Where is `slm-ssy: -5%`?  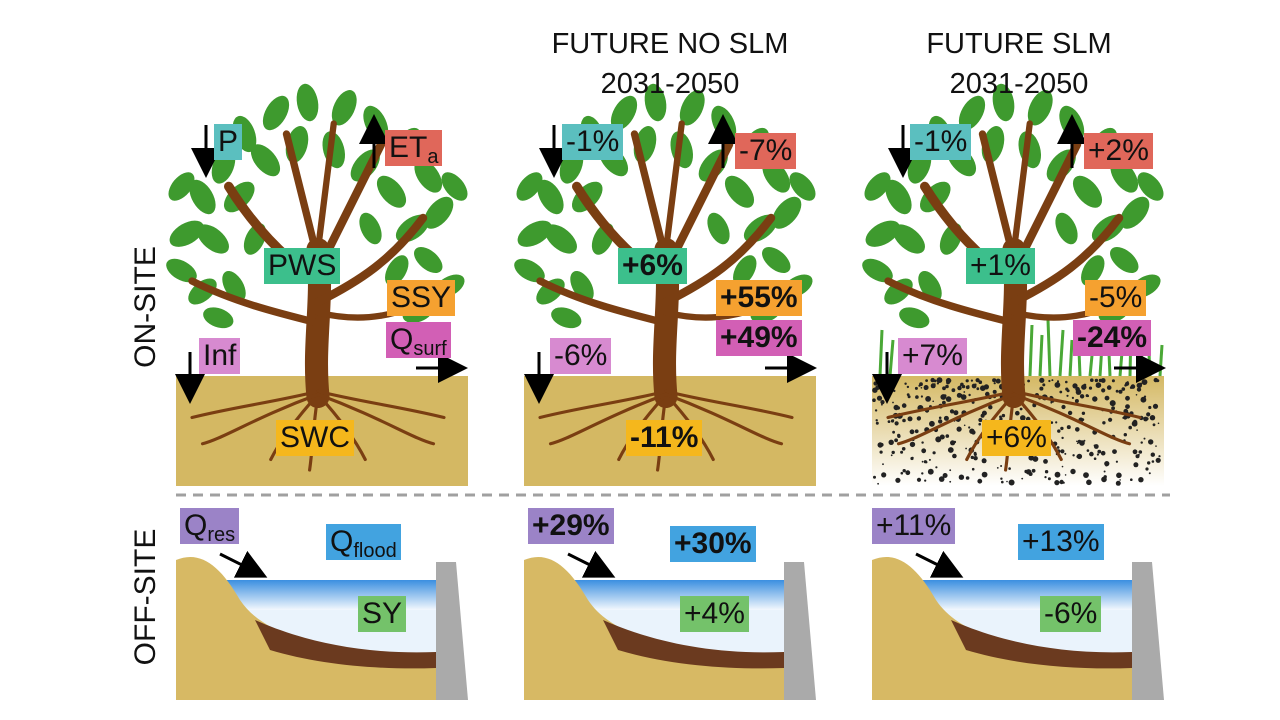 slm-ssy: -5% is located at coordinates (1116, 298).